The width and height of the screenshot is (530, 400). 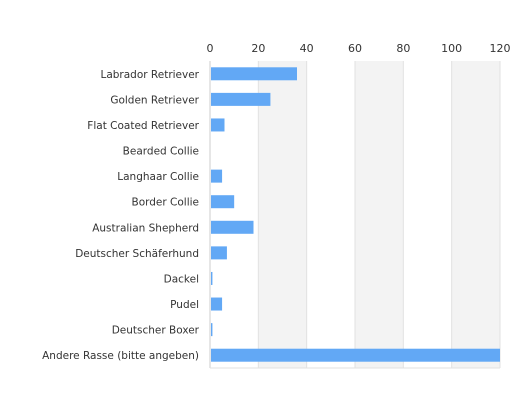 What do you see at coordinates (258, 48) in the screenshot?
I see `x-tick-label: 20` at bounding box center [258, 48].